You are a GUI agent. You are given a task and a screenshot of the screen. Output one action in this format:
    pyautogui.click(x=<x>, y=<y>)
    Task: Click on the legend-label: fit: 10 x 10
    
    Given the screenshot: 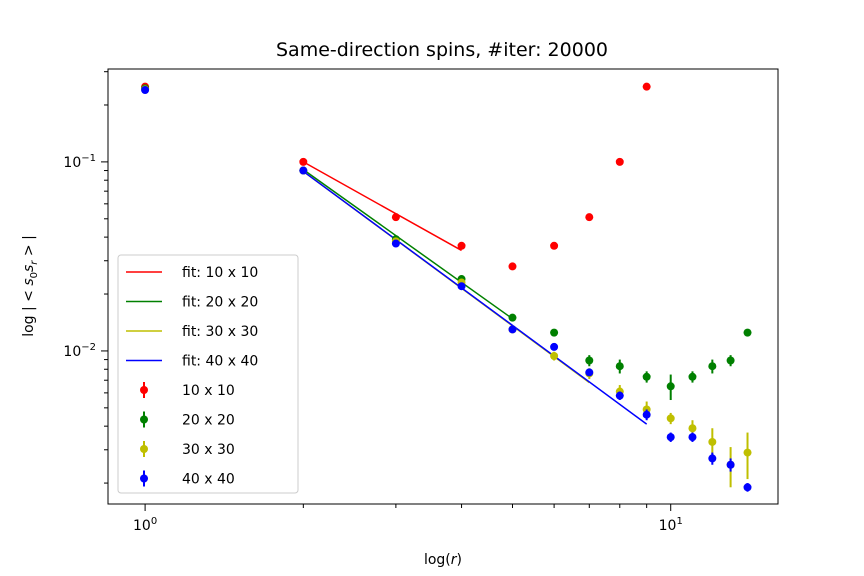 What is the action you would take?
    pyautogui.click(x=220, y=273)
    